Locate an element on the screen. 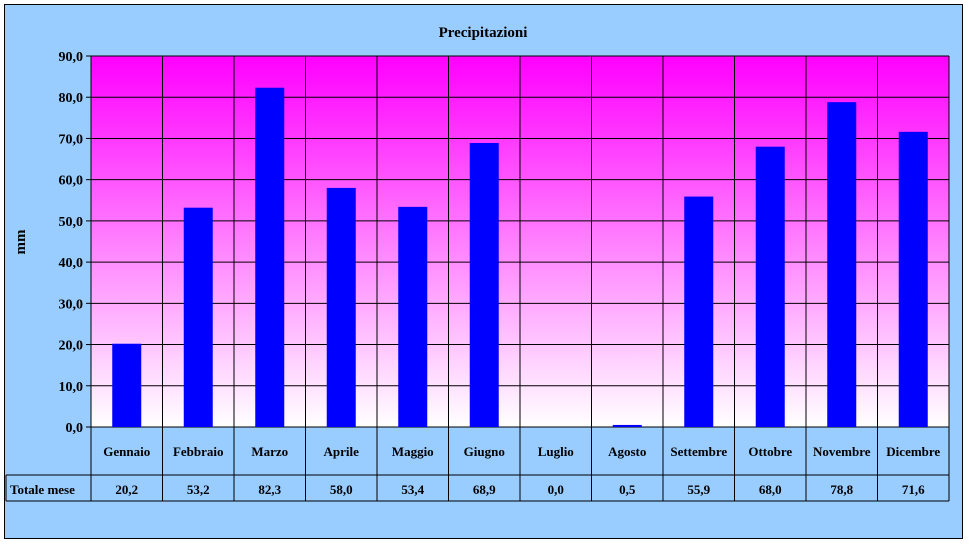 The width and height of the screenshot is (969, 544). x-tick-label: Settembre is located at coordinates (698, 451).